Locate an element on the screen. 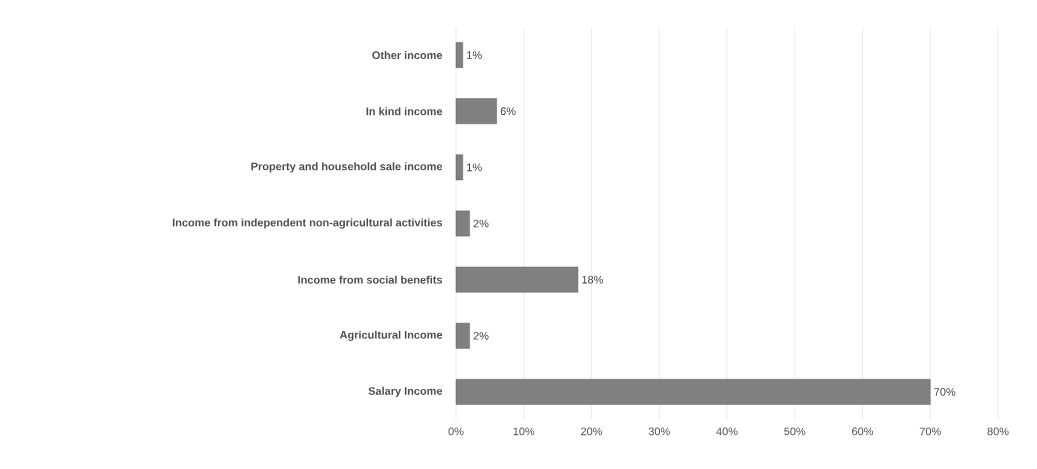 This screenshot has height=469, width=1037. x-tick-label: 0% is located at coordinates (456, 431).